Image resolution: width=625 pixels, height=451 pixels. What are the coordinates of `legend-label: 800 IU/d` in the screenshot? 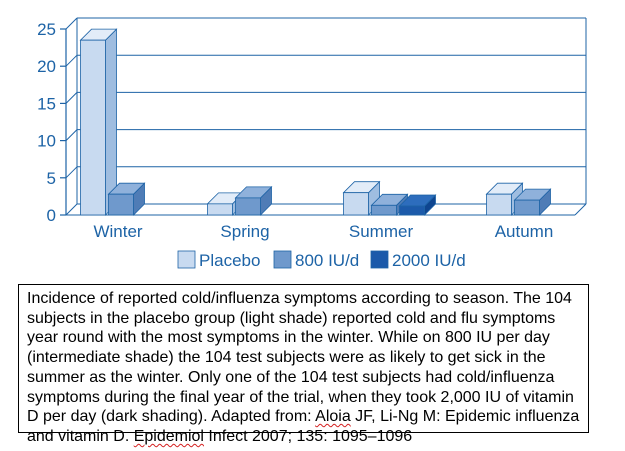 It's located at (327, 260).